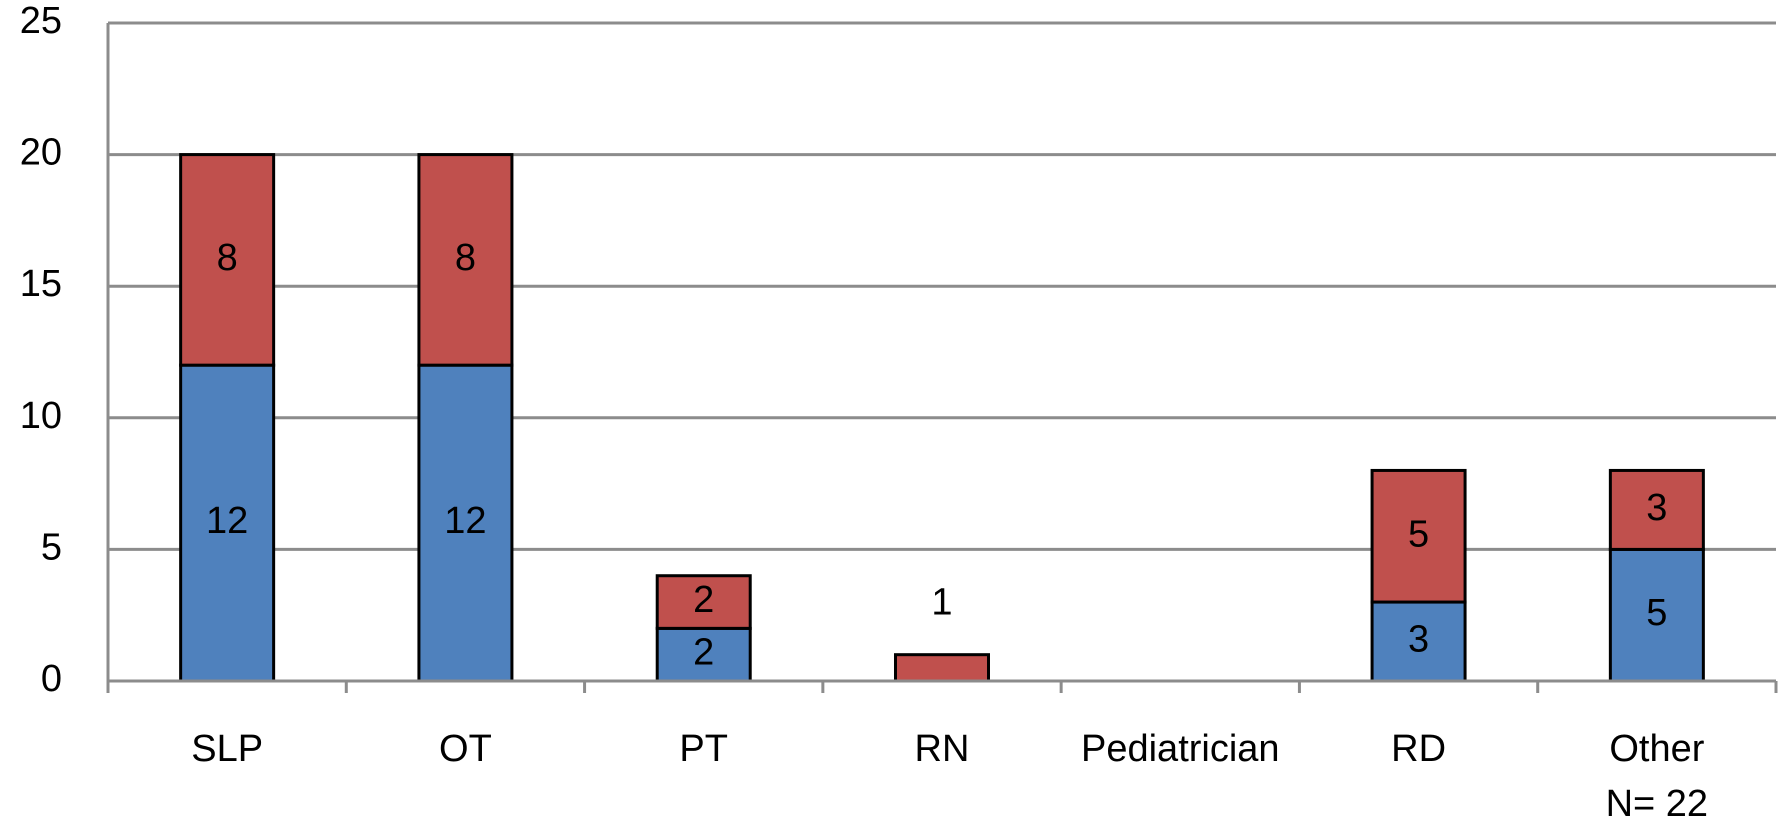 This screenshot has height=825, width=1780. What do you see at coordinates (41, 284) in the screenshot?
I see `y-tick-label: 15` at bounding box center [41, 284].